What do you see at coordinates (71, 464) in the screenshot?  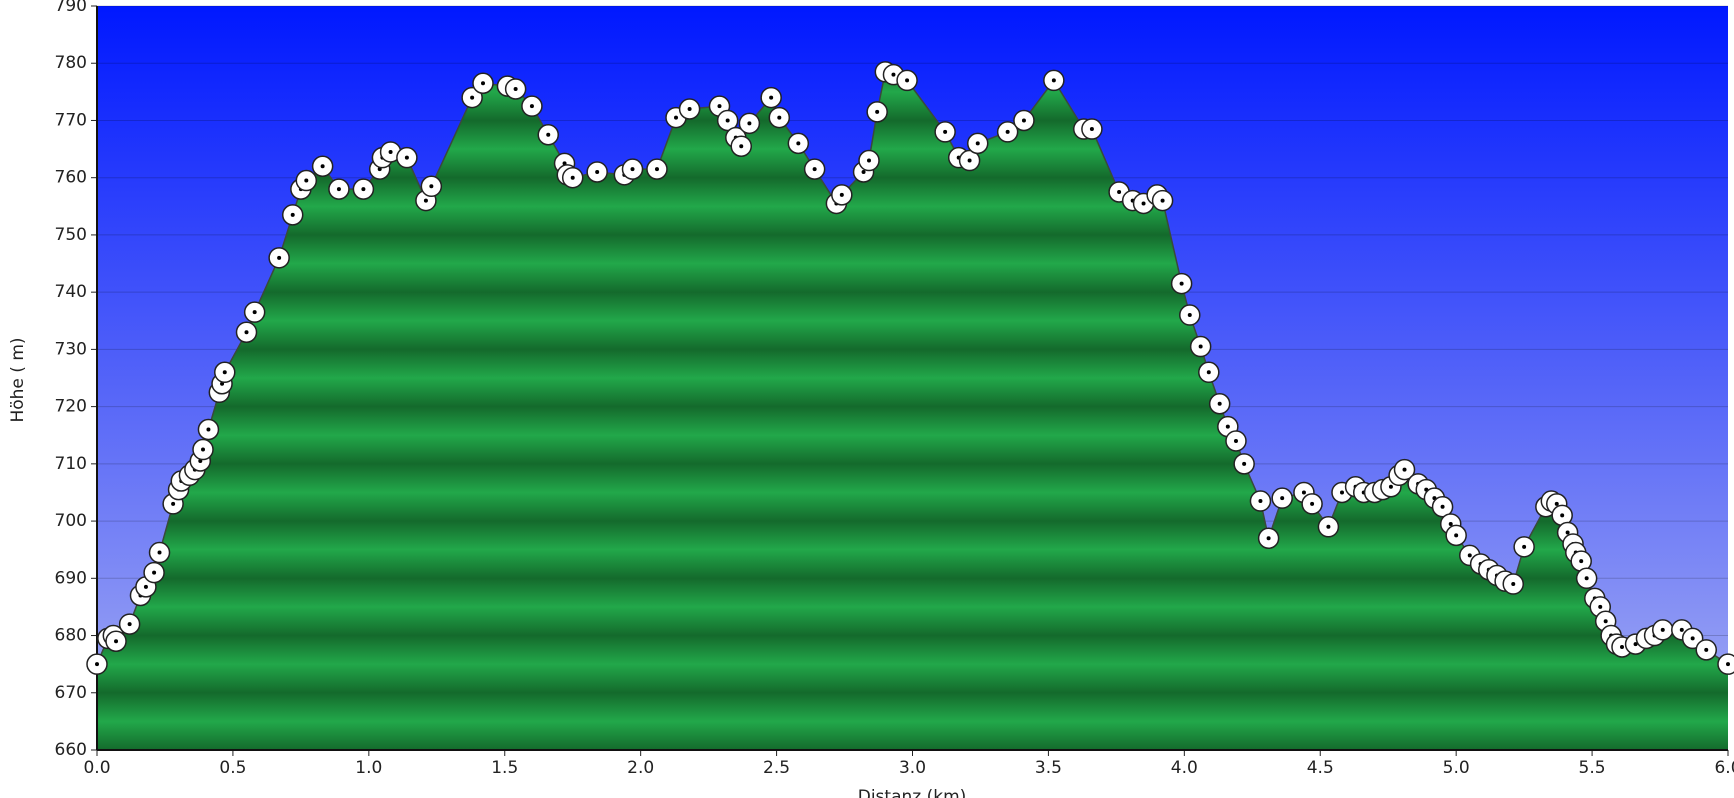 I see `y-tick-label: 710` at bounding box center [71, 464].